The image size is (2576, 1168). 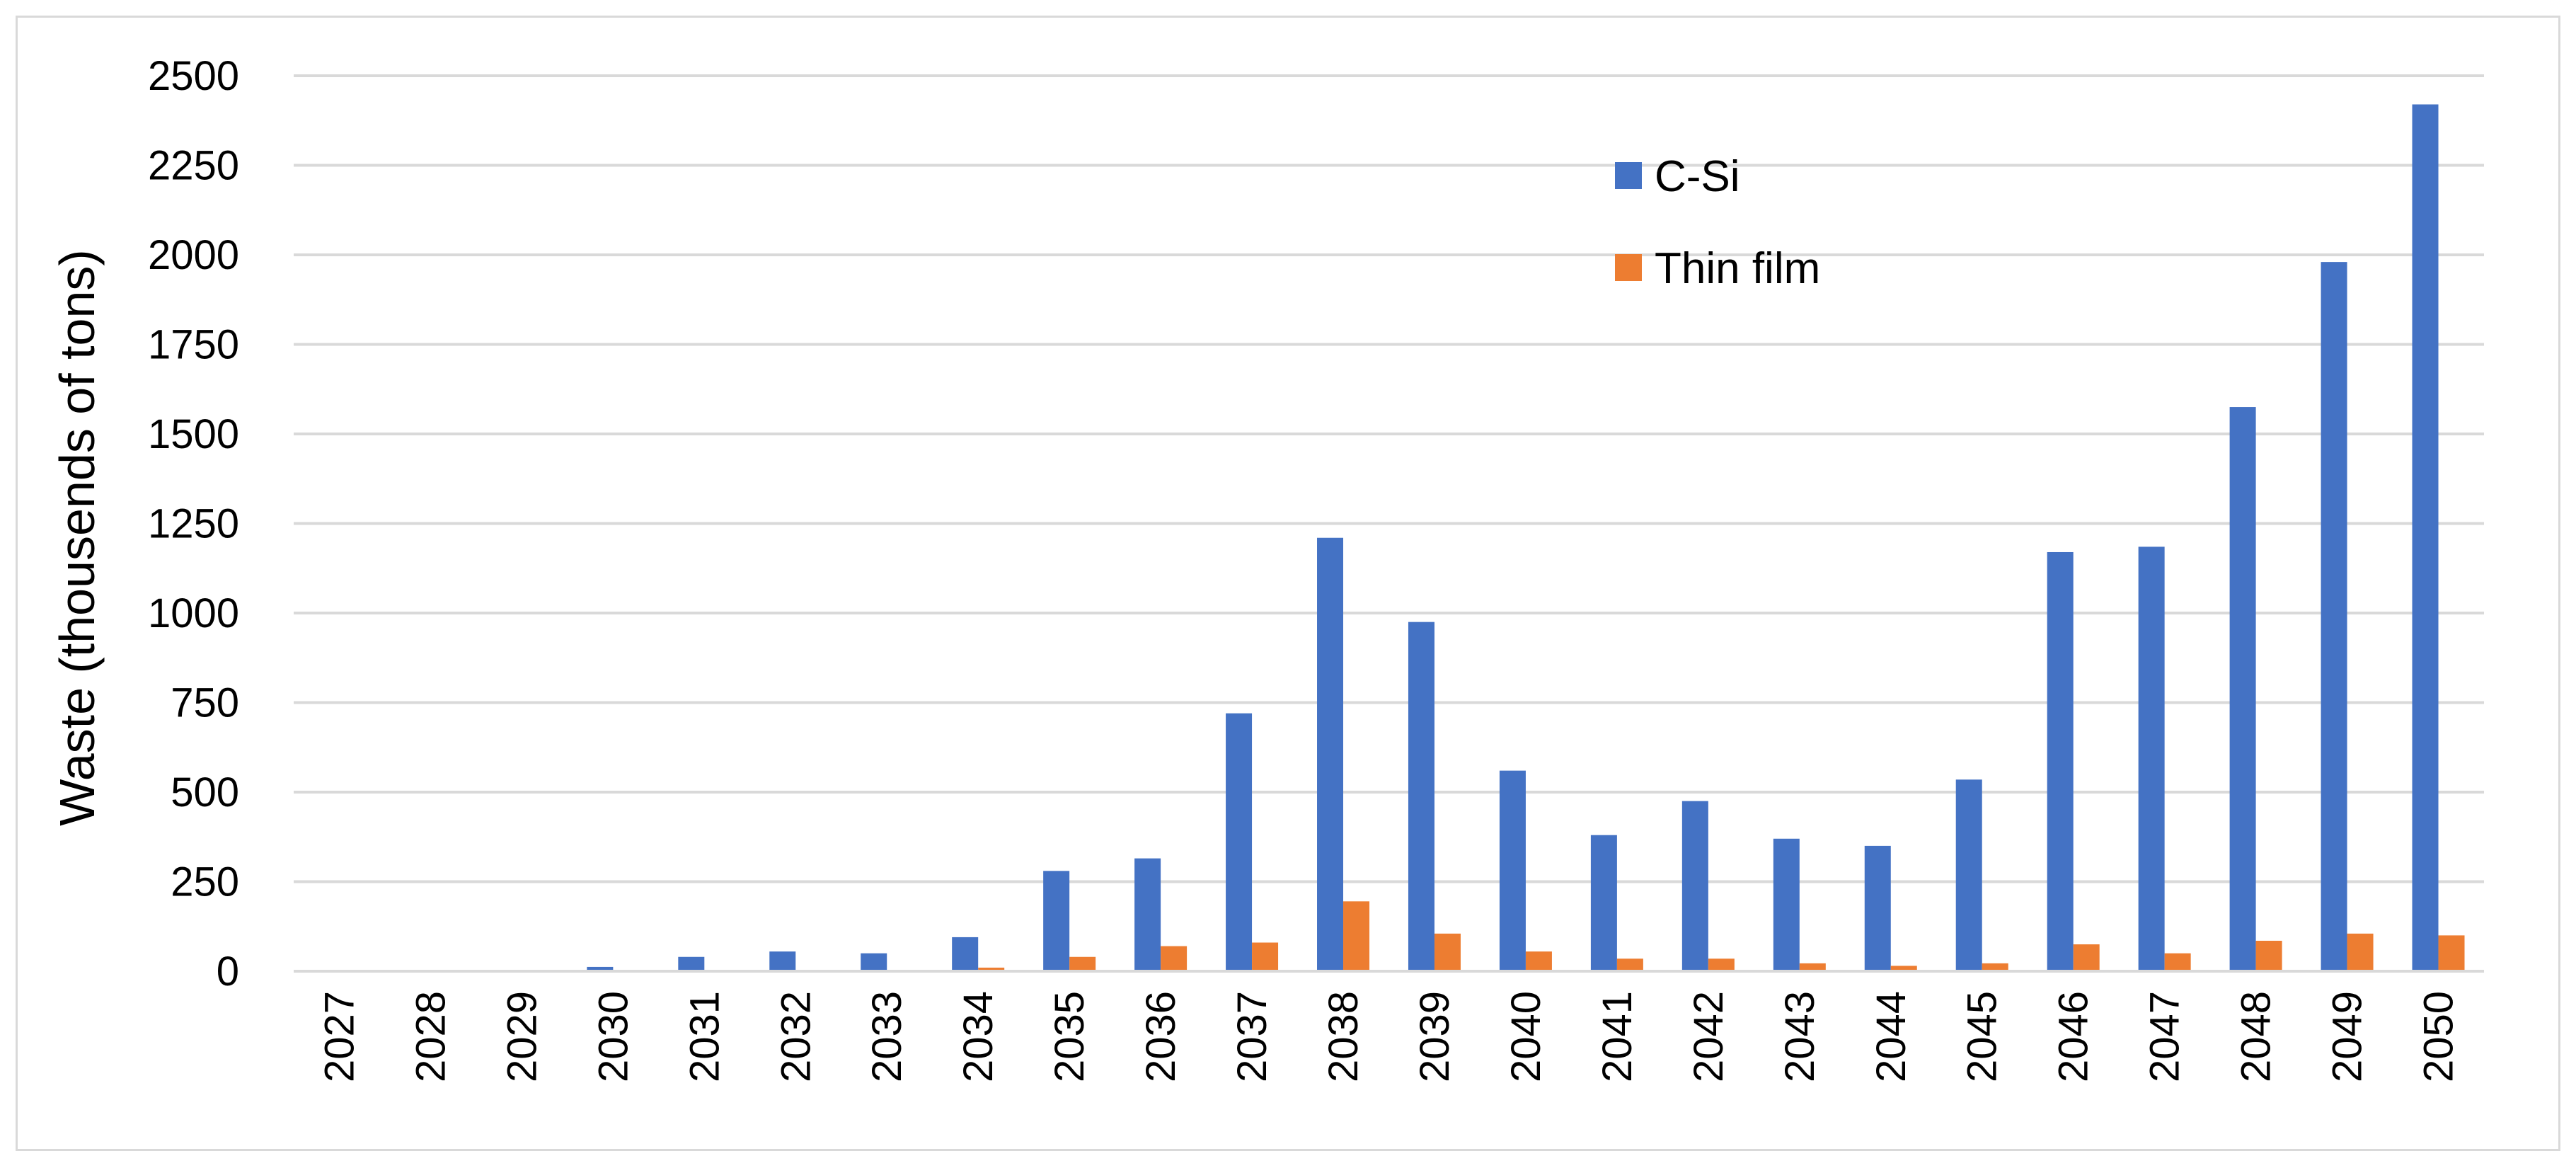 What do you see at coordinates (1175, 958) in the screenshot?
I see `bar-thin-film-2036` at bounding box center [1175, 958].